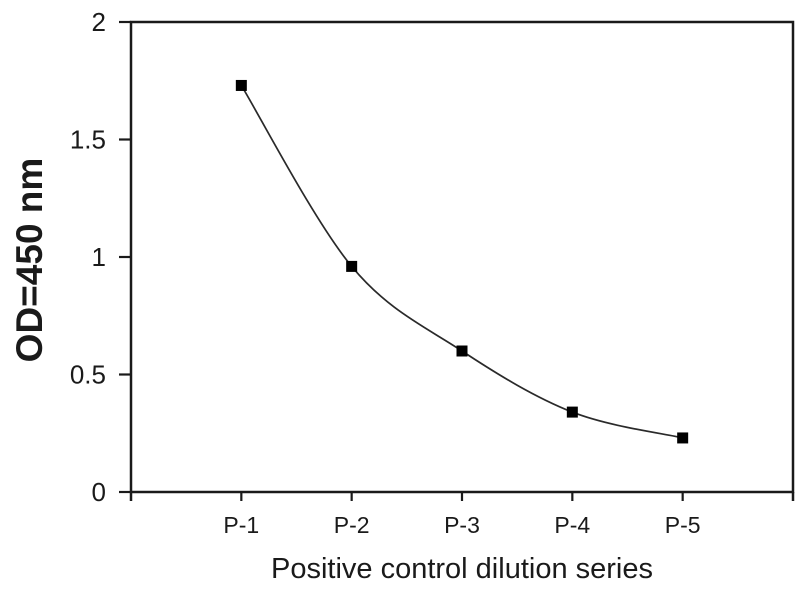 The width and height of the screenshot is (800, 600). What do you see at coordinates (241, 525) in the screenshot?
I see `x-tick-label: P-1` at bounding box center [241, 525].